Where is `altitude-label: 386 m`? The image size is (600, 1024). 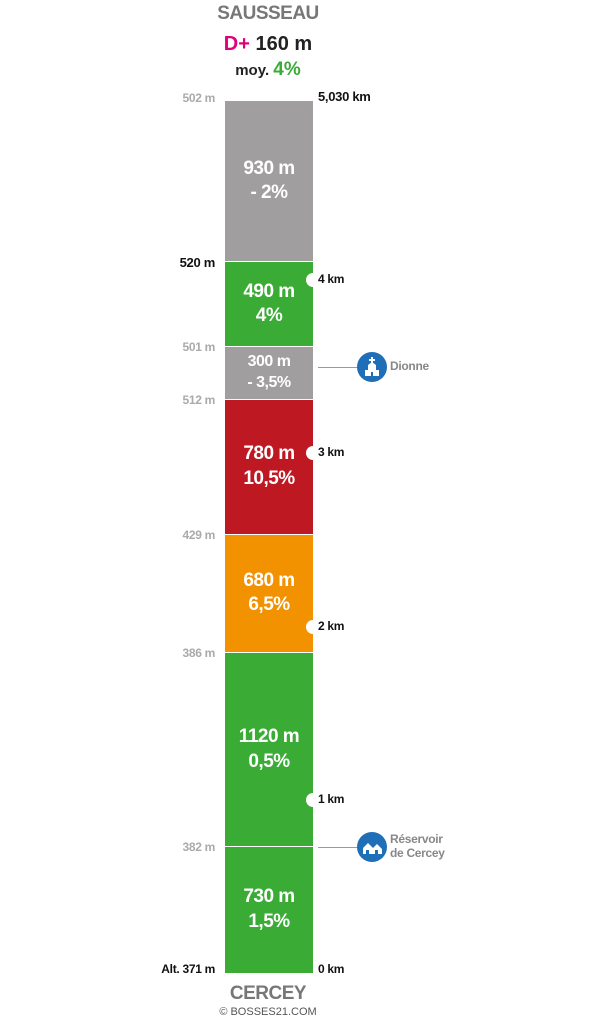 altitude-label: 386 m is located at coordinates (198, 652).